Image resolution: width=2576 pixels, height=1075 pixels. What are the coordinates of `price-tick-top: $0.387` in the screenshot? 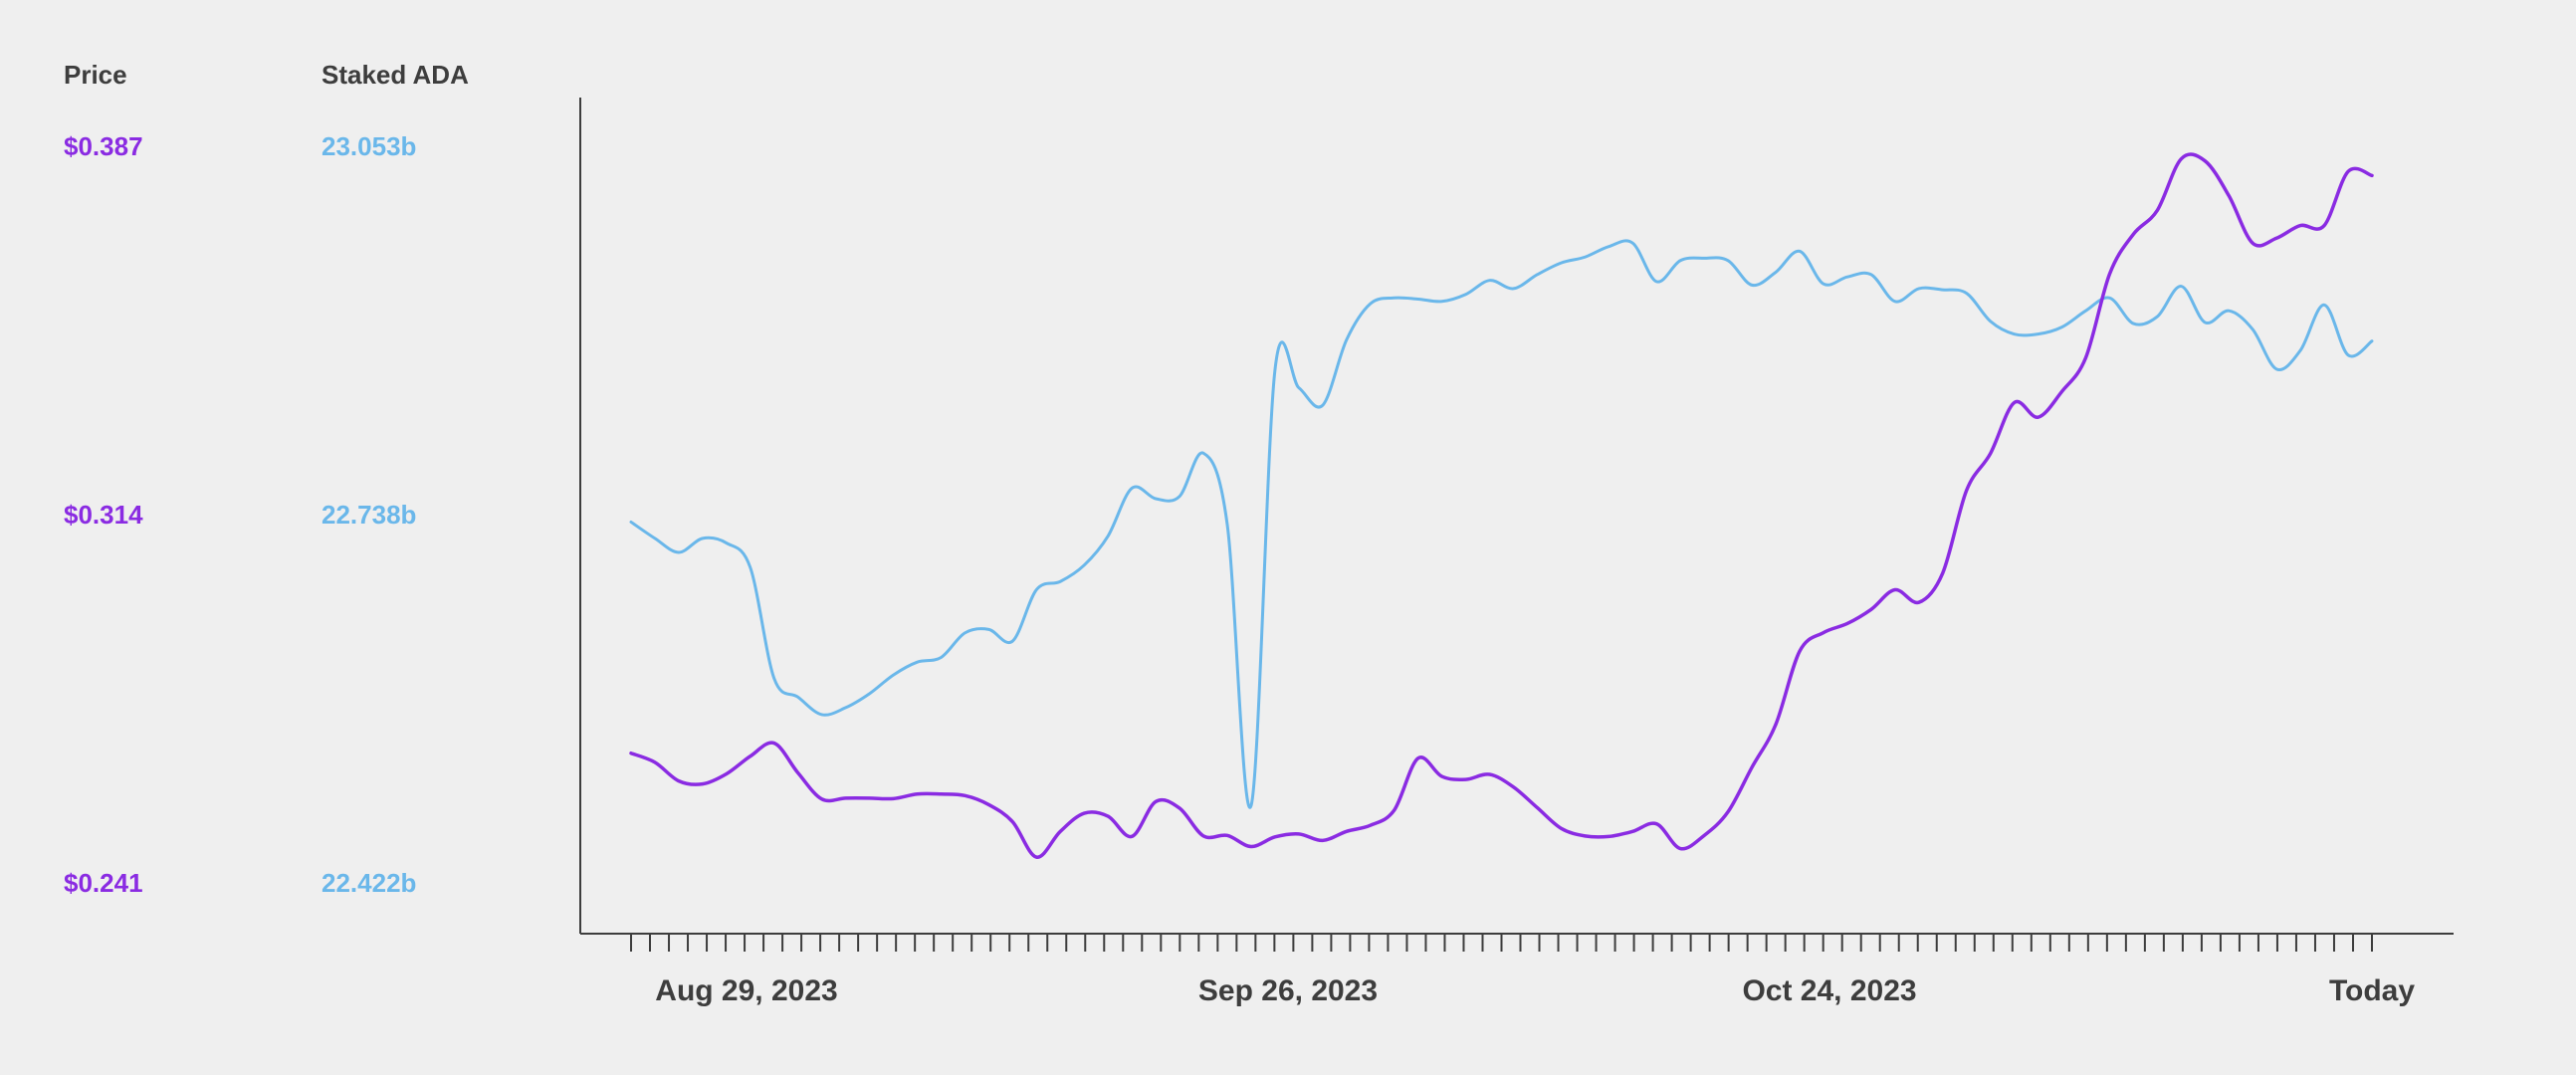 It's located at (103, 146).